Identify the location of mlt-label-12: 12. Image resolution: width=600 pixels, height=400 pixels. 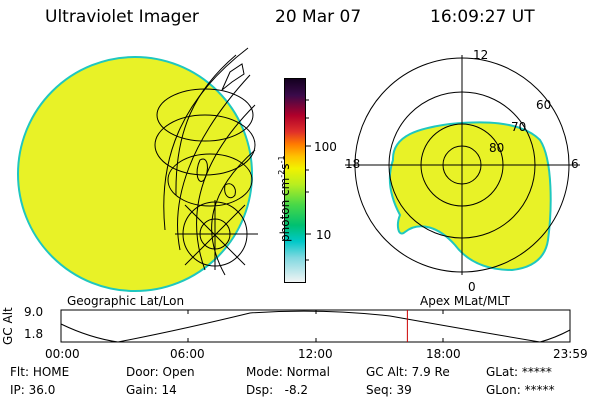
(481, 55).